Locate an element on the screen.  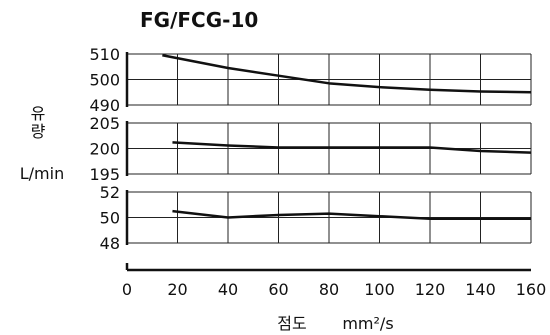
y-tick-label: 48 is located at coordinates (110, 243).